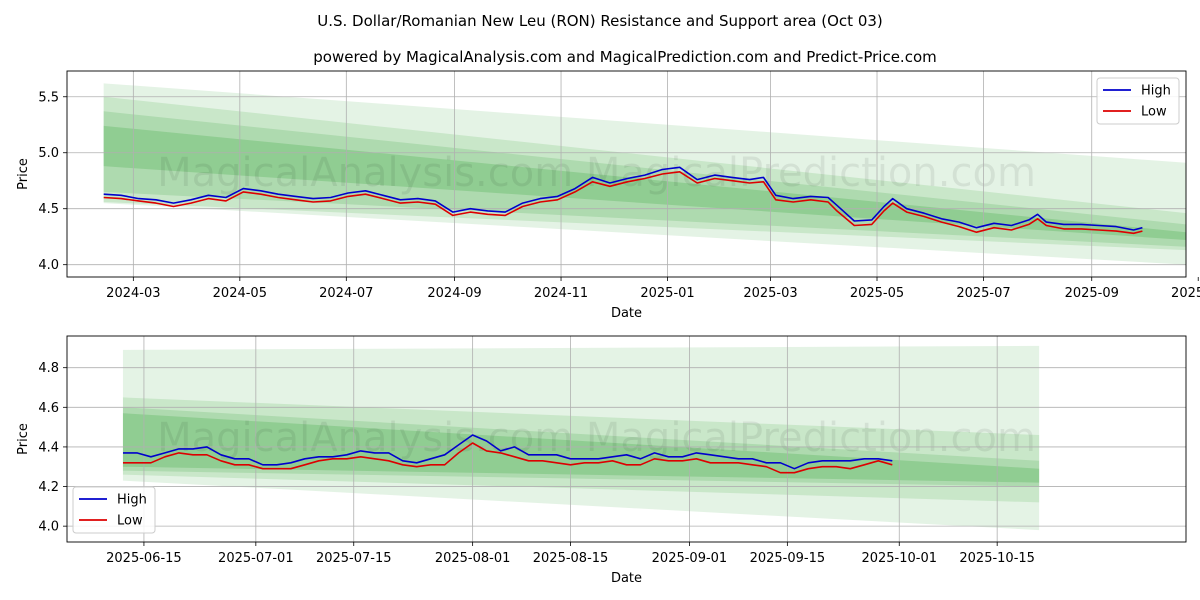 Image resolution: width=1200 pixels, height=600 pixels. Describe the element at coordinates (667, 293) in the screenshot. I see `x-tick-label: 2025-01` at that location.